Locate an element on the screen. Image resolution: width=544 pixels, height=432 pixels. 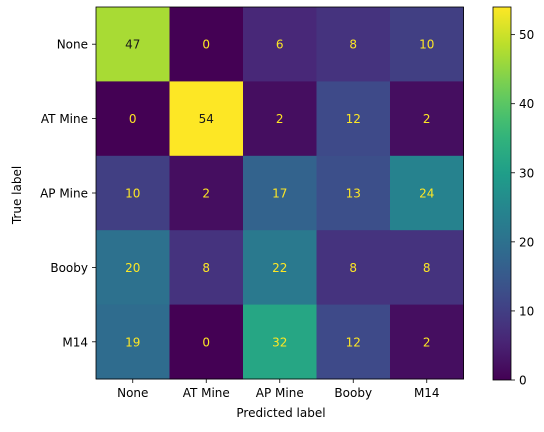
y-axis-ticks: None AT Mine AP Mine Booby M14 is located at coordinates (68, 193).